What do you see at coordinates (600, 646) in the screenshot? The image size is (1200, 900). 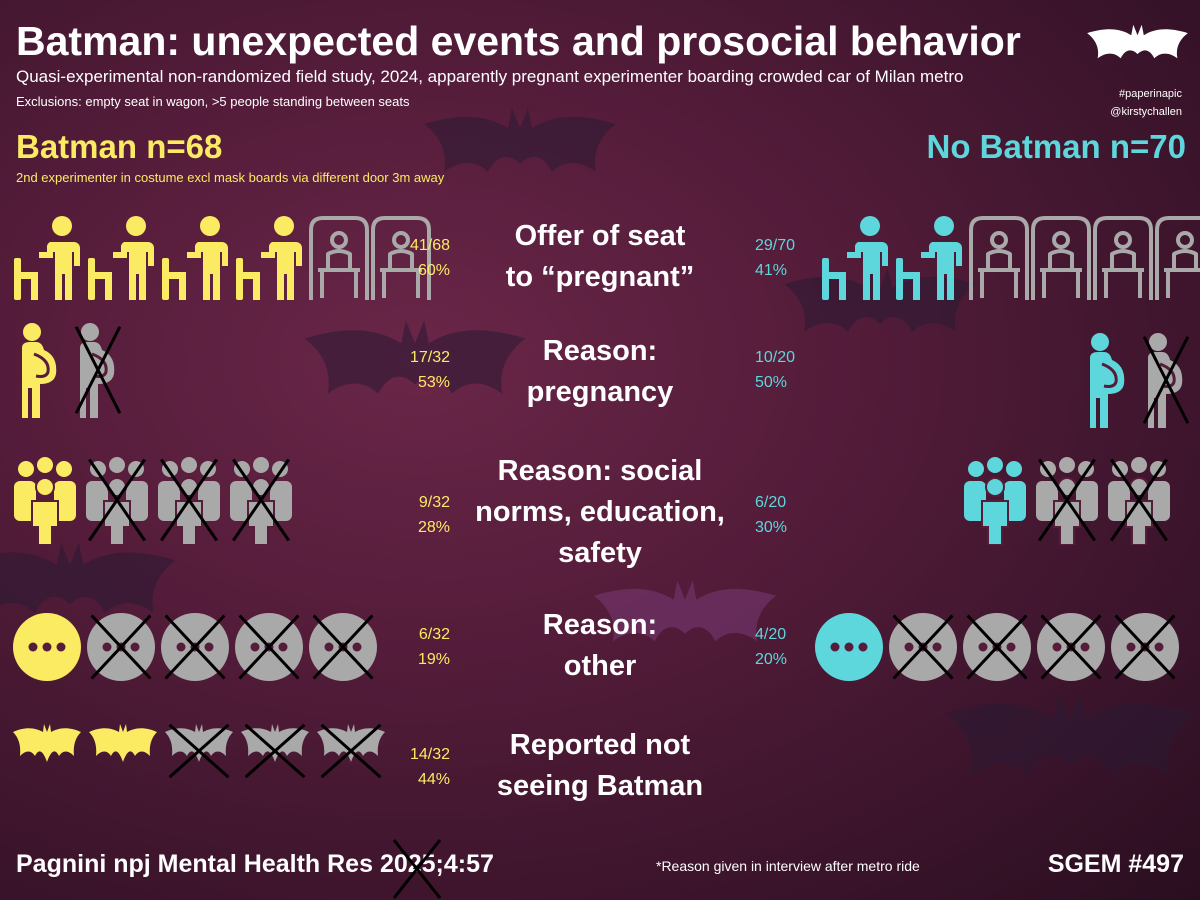 I see `row-label-other: Reason: other` at bounding box center [600, 646].